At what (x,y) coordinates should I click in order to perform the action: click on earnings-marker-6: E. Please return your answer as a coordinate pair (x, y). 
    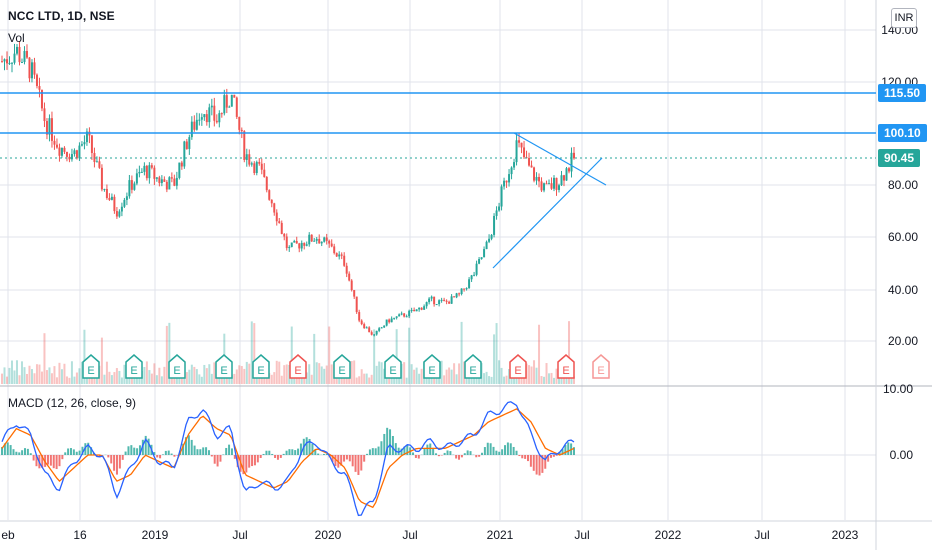
    Looking at the image, I should click on (342, 366).